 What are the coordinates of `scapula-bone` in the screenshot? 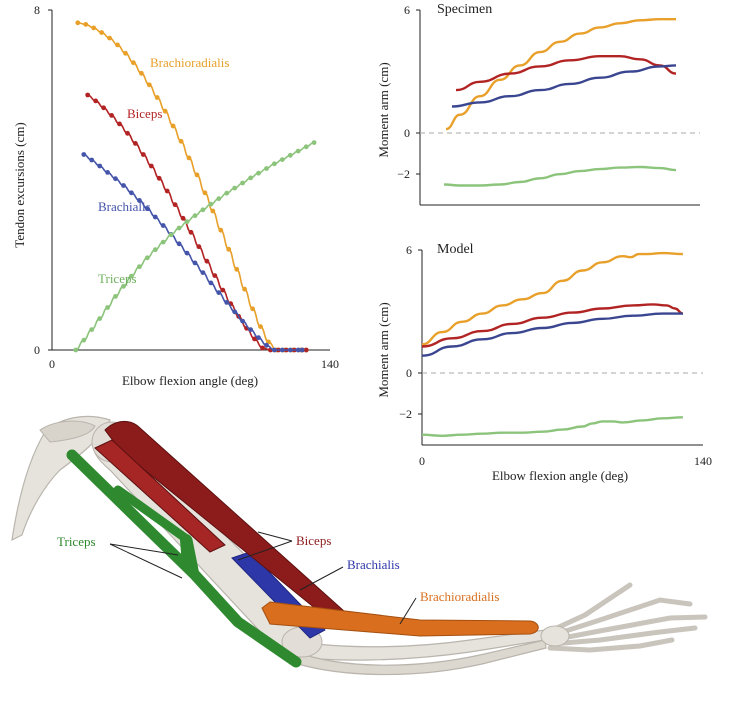 It's located at (61, 478).